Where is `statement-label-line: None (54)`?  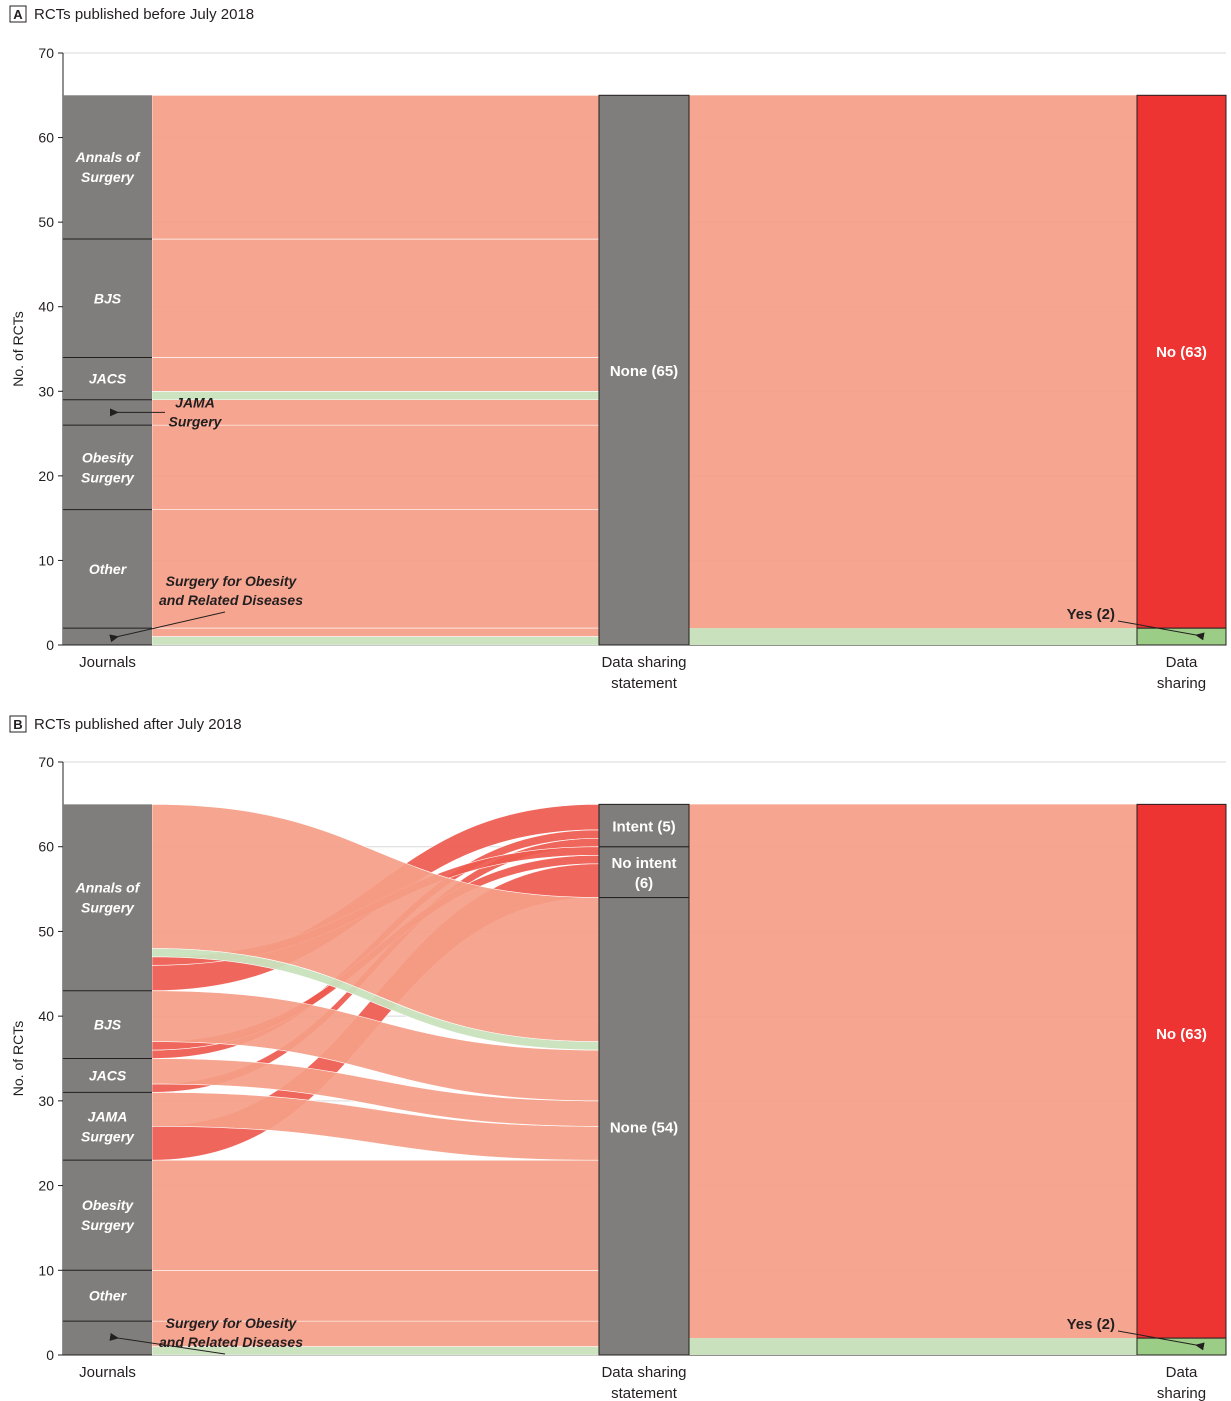
statement-label-line: None (54) is located at coordinates (644, 1127).